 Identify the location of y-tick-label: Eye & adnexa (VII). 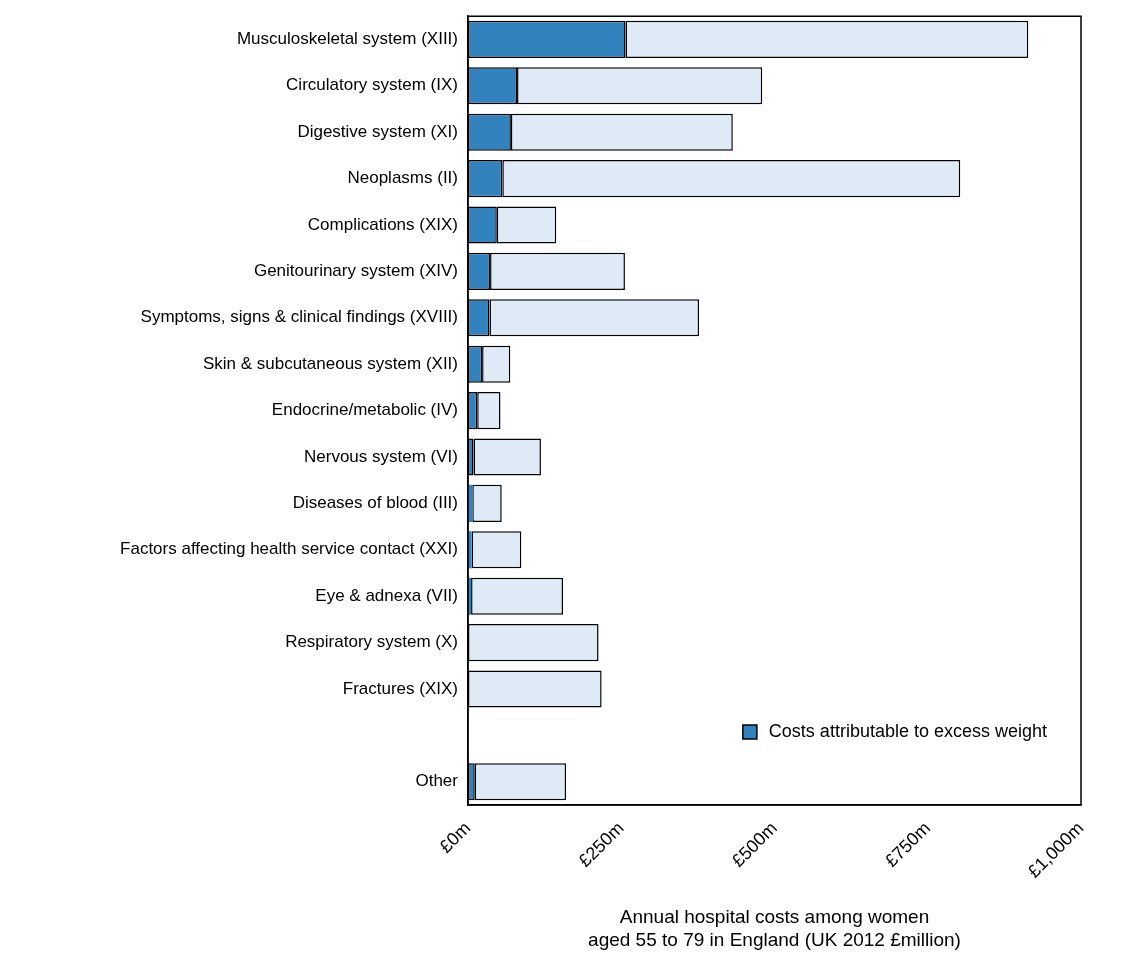
(386, 595).